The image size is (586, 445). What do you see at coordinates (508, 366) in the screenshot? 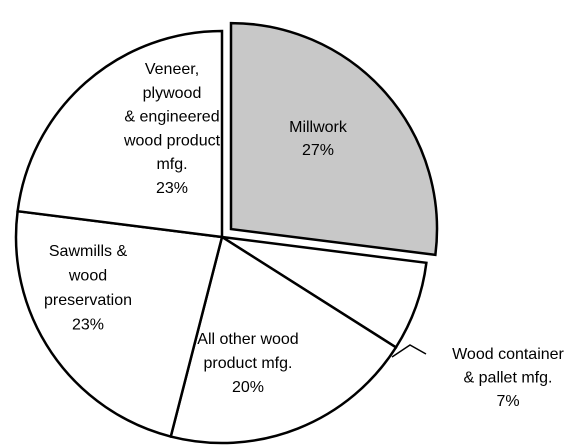
I see `slice-label: Wood container & pallet mfg.` at bounding box center [508, 366].